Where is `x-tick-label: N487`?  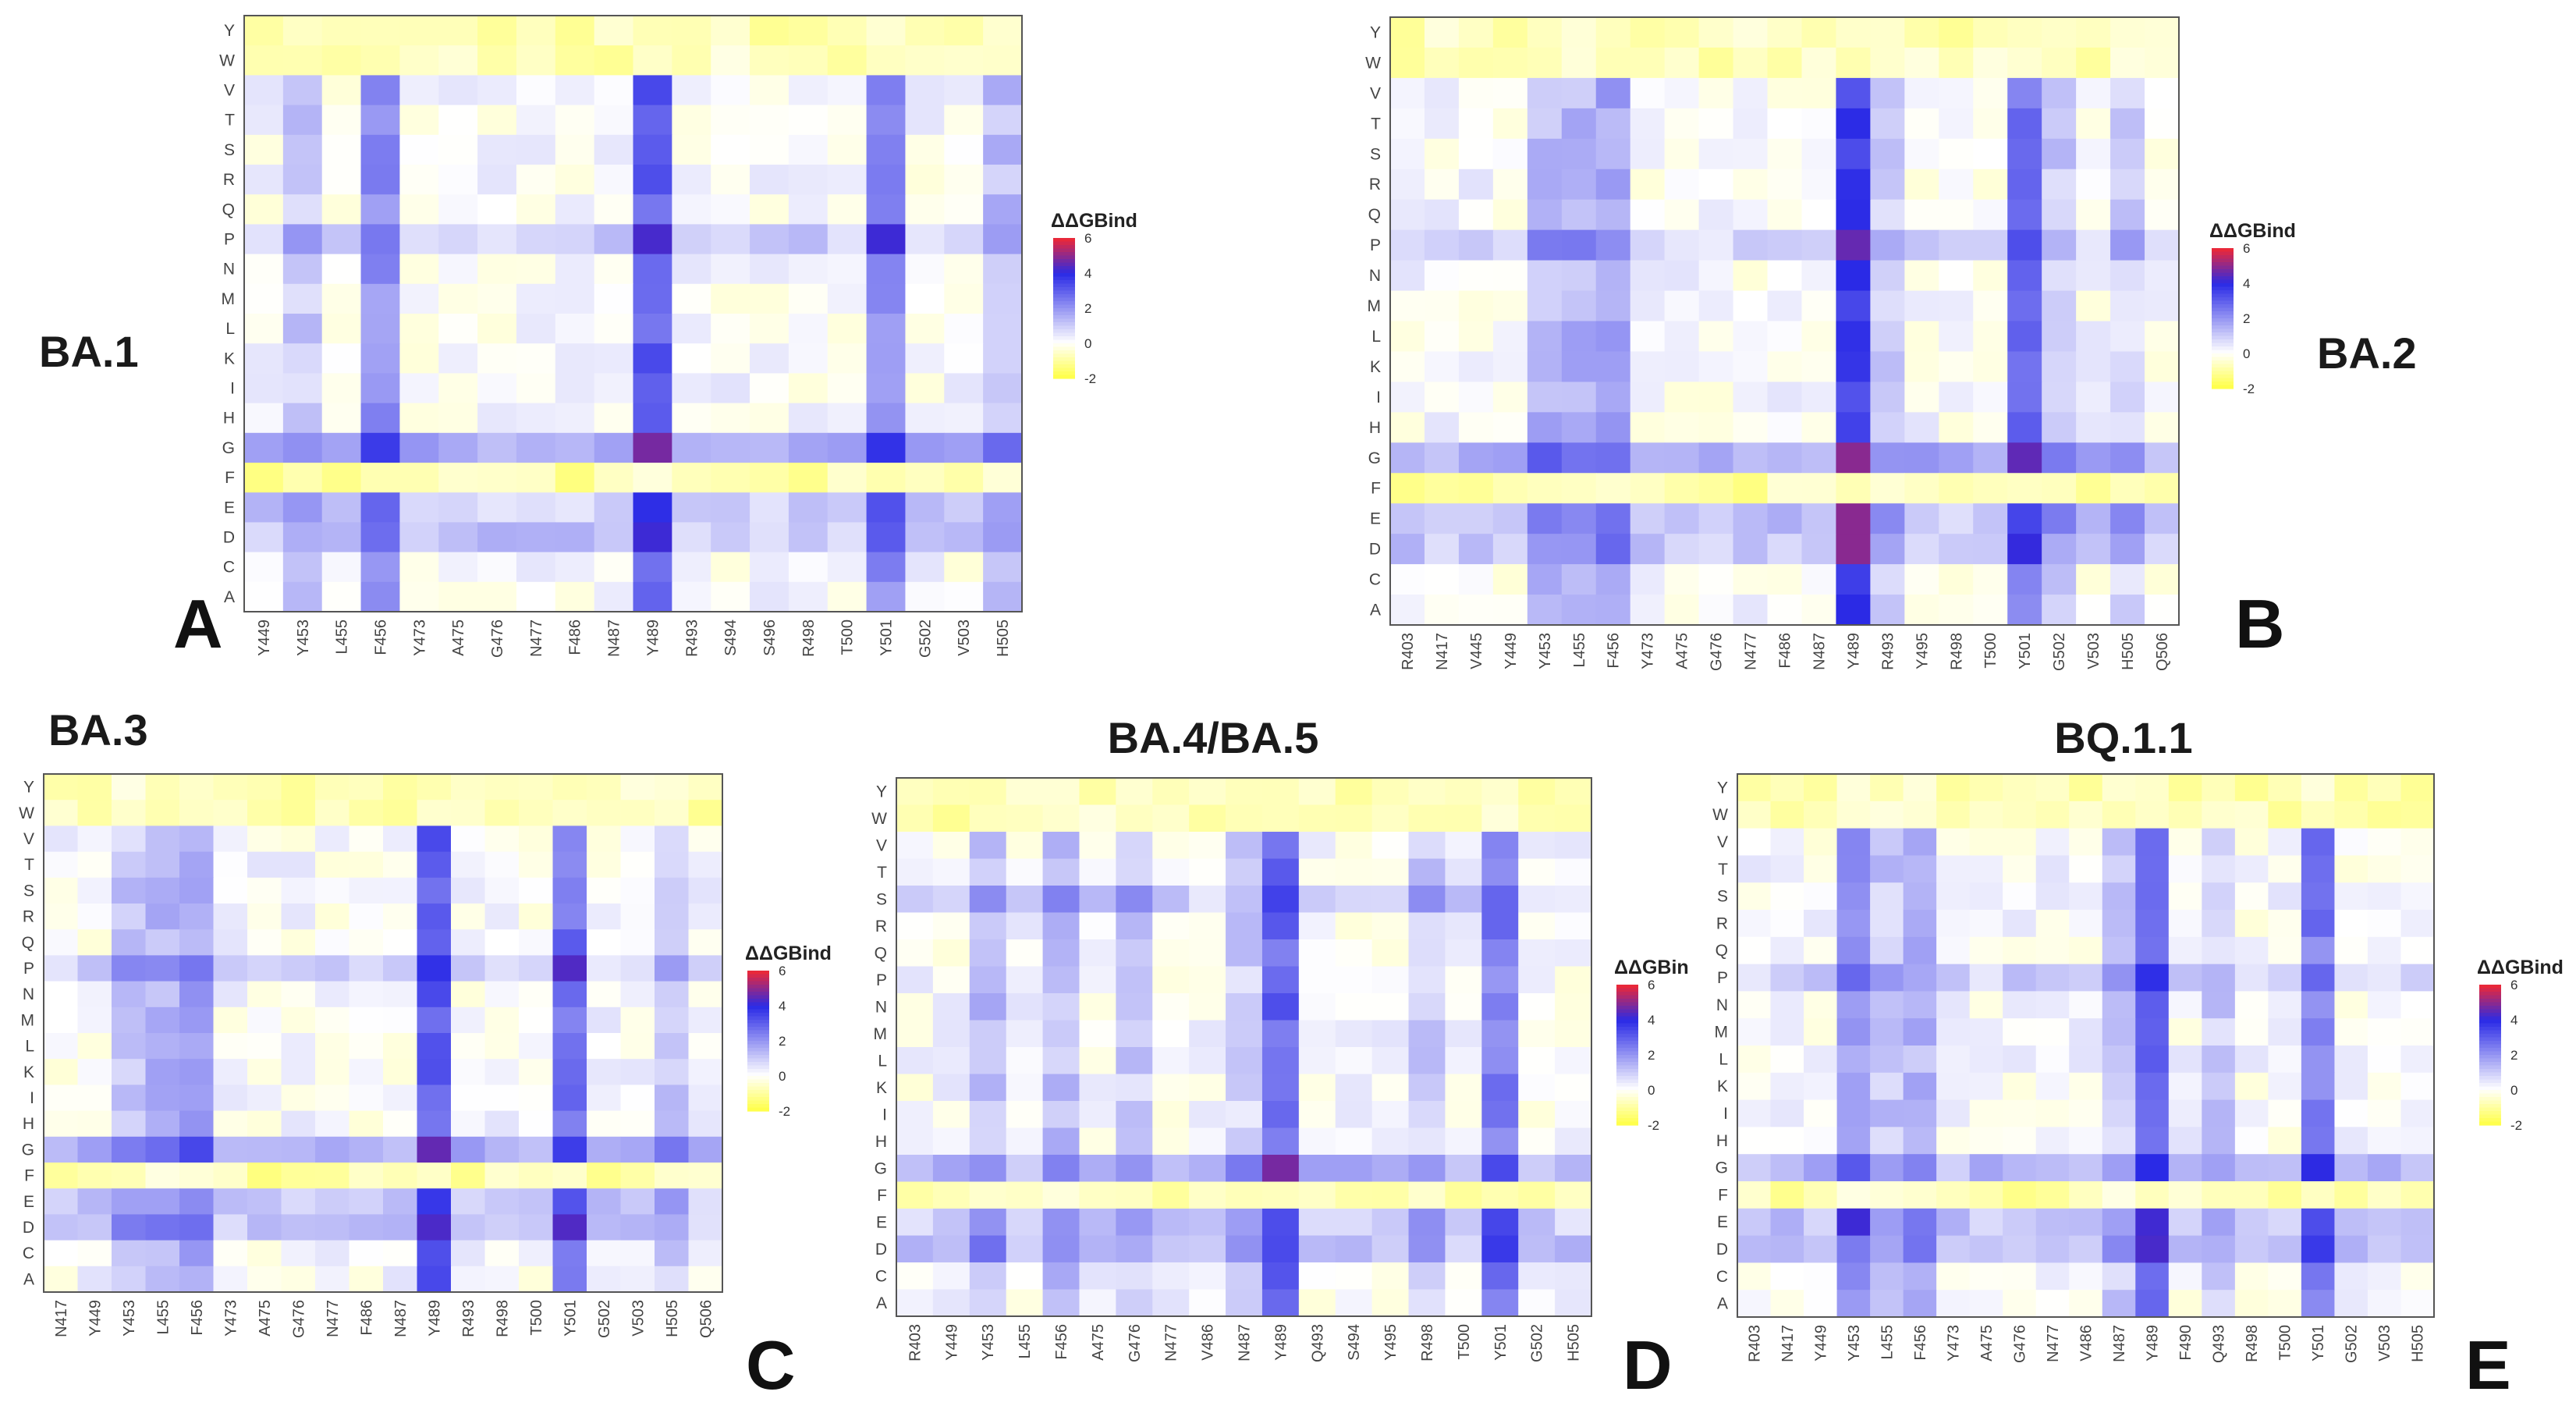 x-tick-label: N487 is located at coordinates (1819, 651).